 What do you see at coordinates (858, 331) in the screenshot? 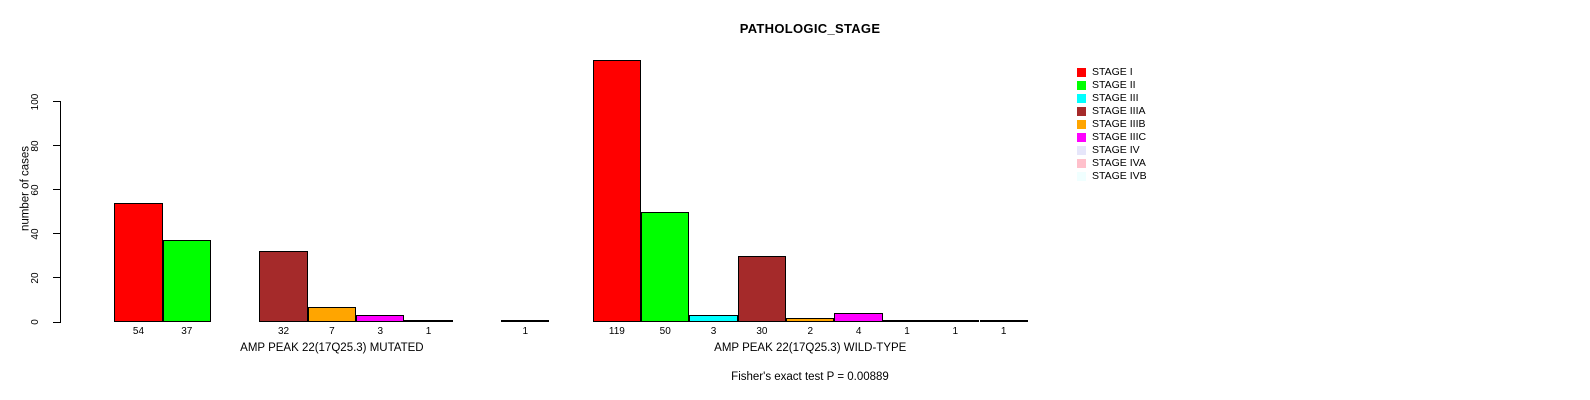
I see `bar-count-label: 4` at bounding box center [858, 331].